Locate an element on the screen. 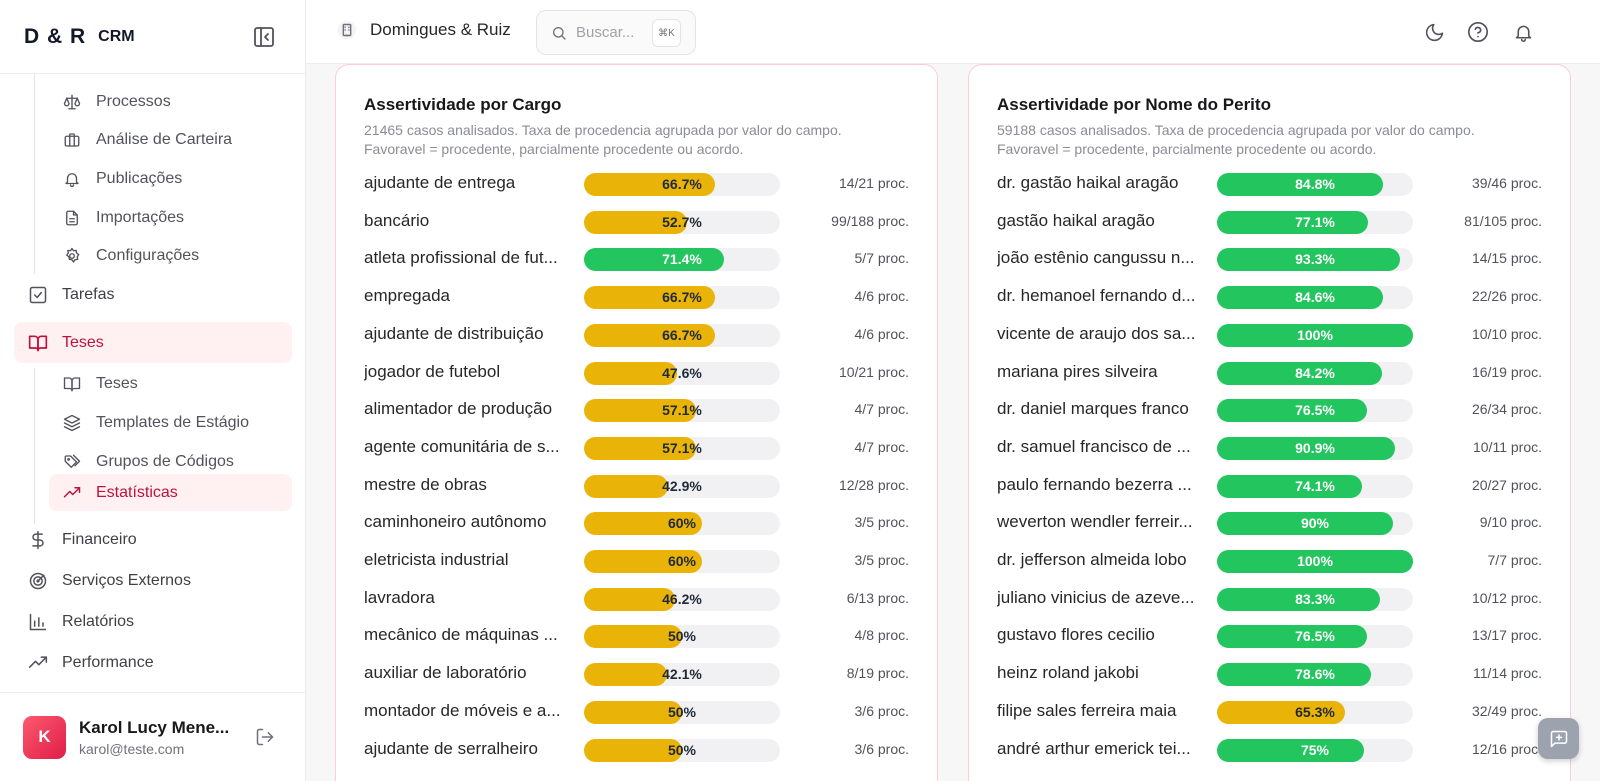  stat-count: 4/7 proc. is located at coordinates (881, 409).